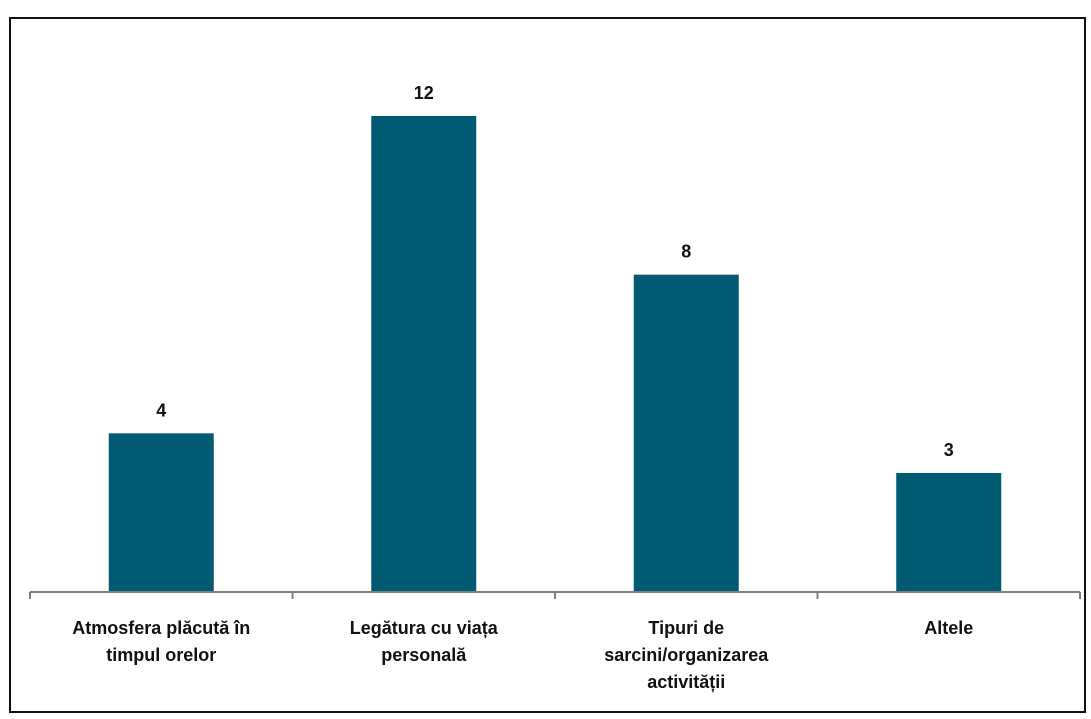  I want to click on category-label-0: Atmosfera plăcută în timpul orelor, so click(161, 641).